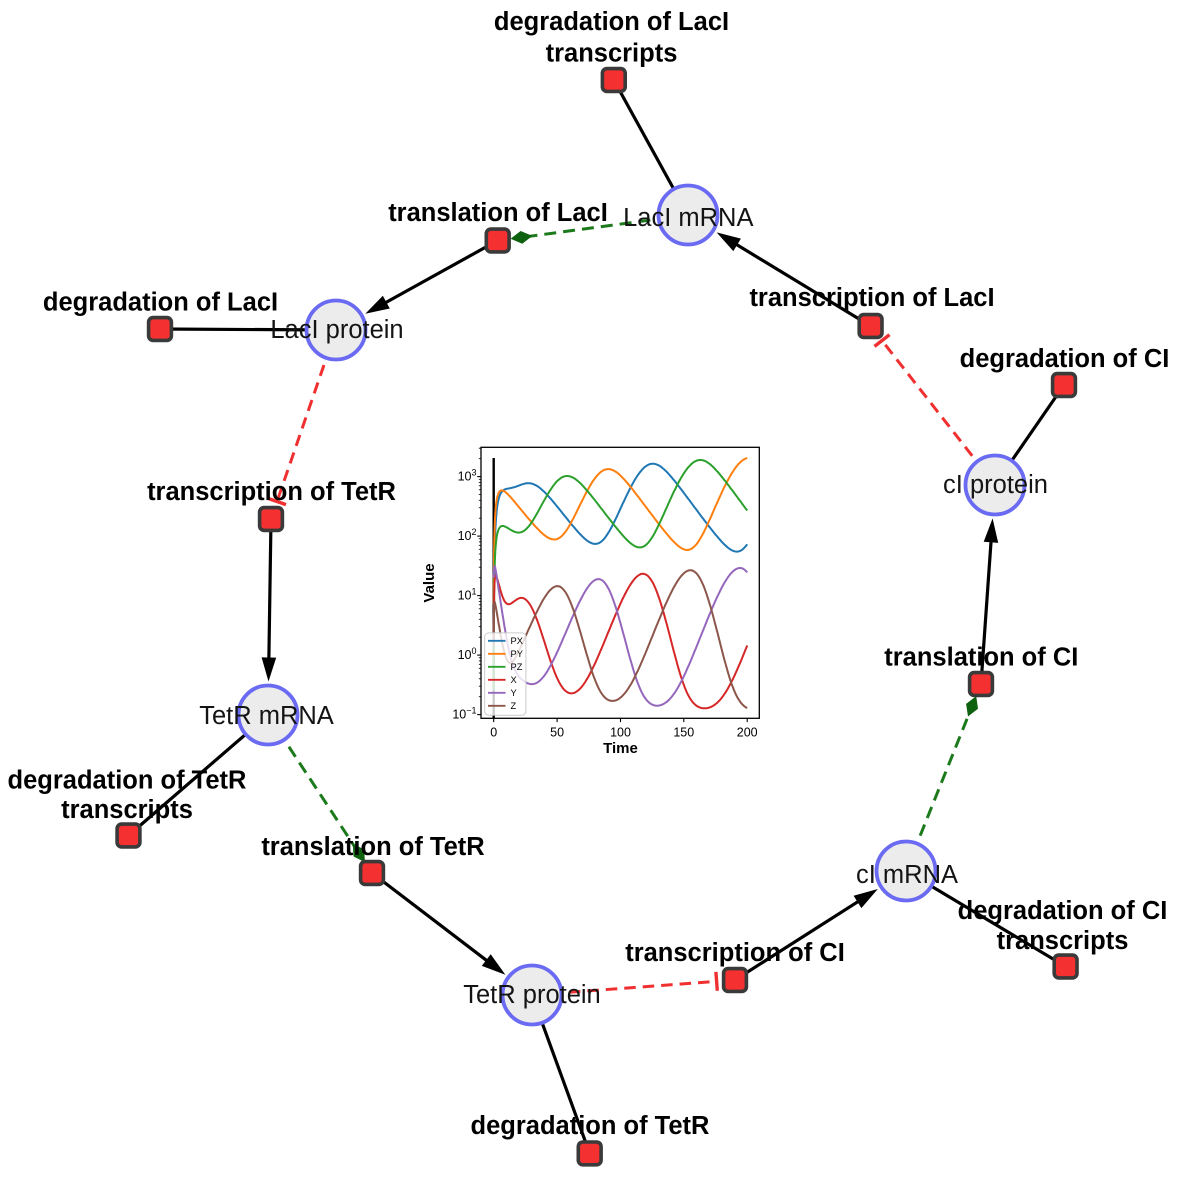  I want to click on svg-text: 0, so click(493, 733).